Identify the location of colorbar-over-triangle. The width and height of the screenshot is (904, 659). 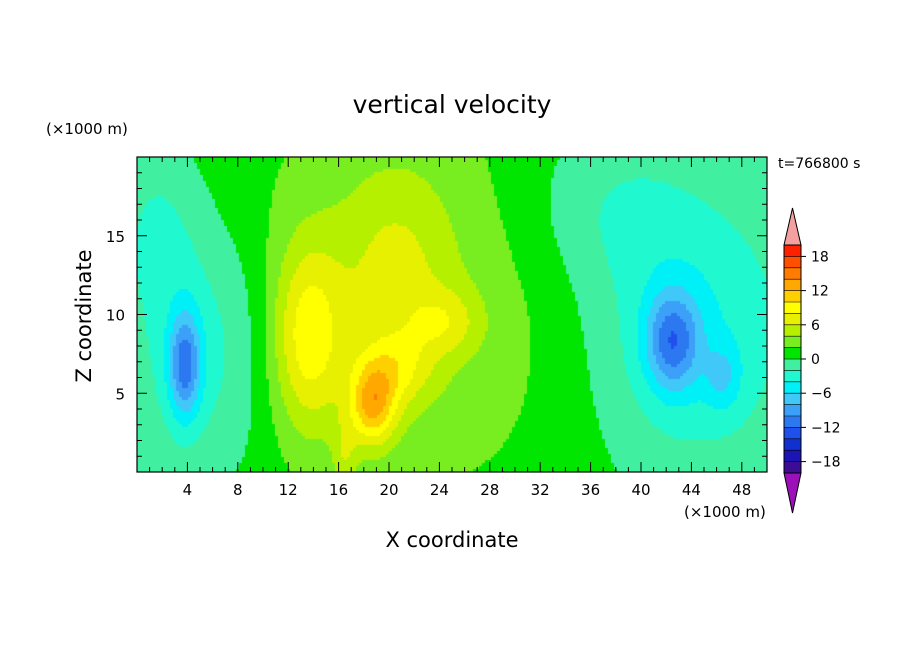
(792, 226).